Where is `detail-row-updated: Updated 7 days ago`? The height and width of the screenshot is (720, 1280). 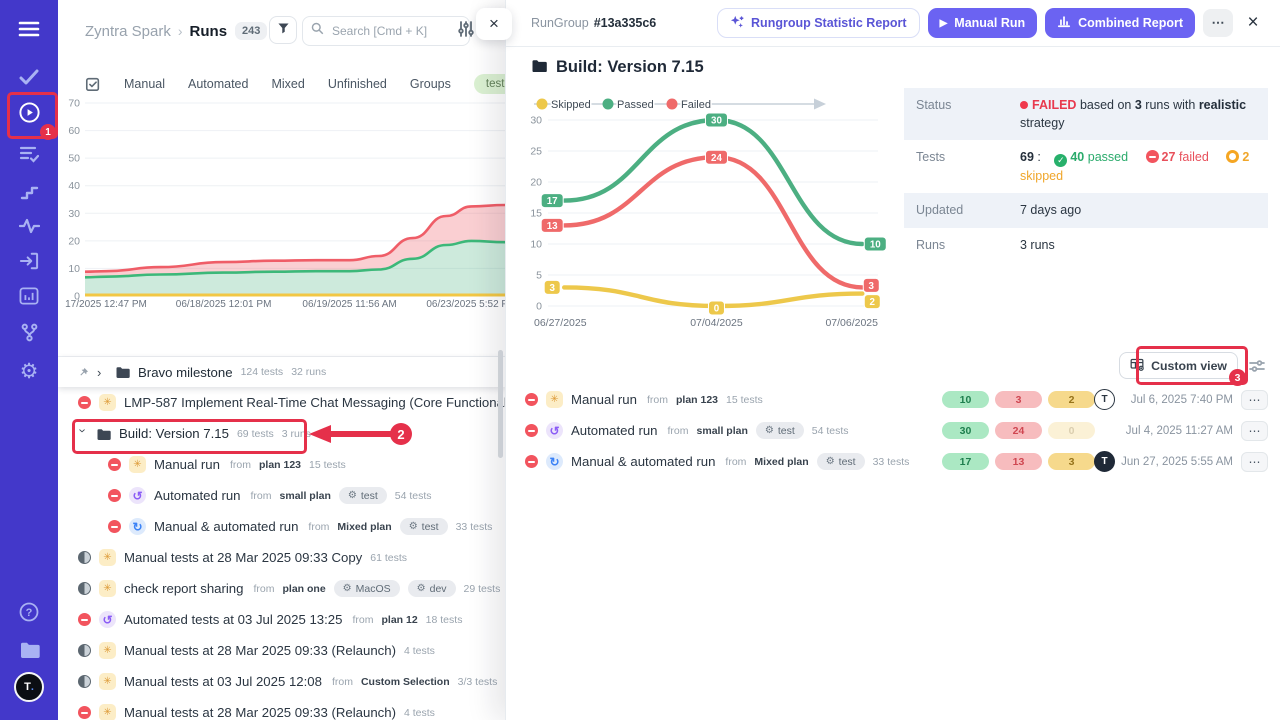 detail-row-updated: Updated 7 days ago is located at coordinates (1086, 210).